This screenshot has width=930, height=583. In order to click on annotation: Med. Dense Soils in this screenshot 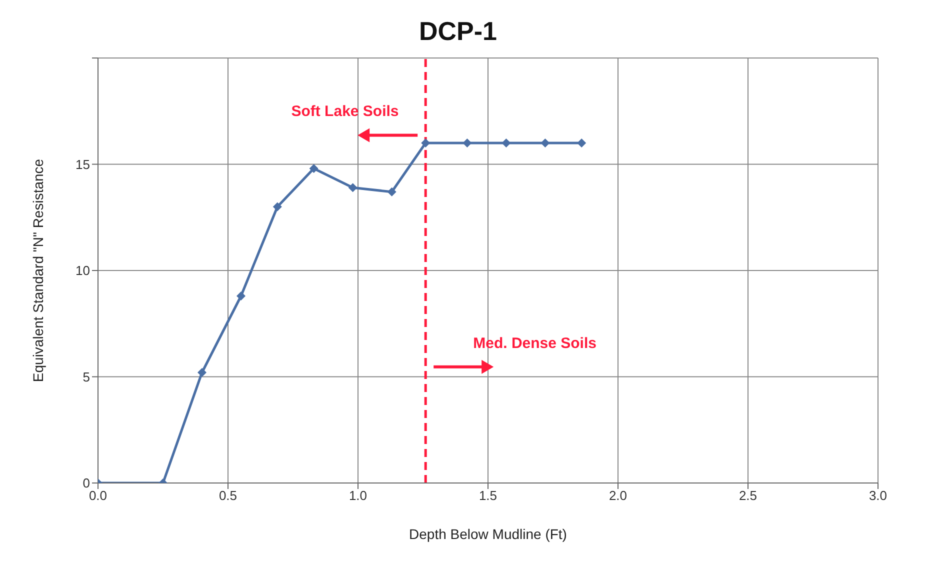, I will do `click(535, 343)`.